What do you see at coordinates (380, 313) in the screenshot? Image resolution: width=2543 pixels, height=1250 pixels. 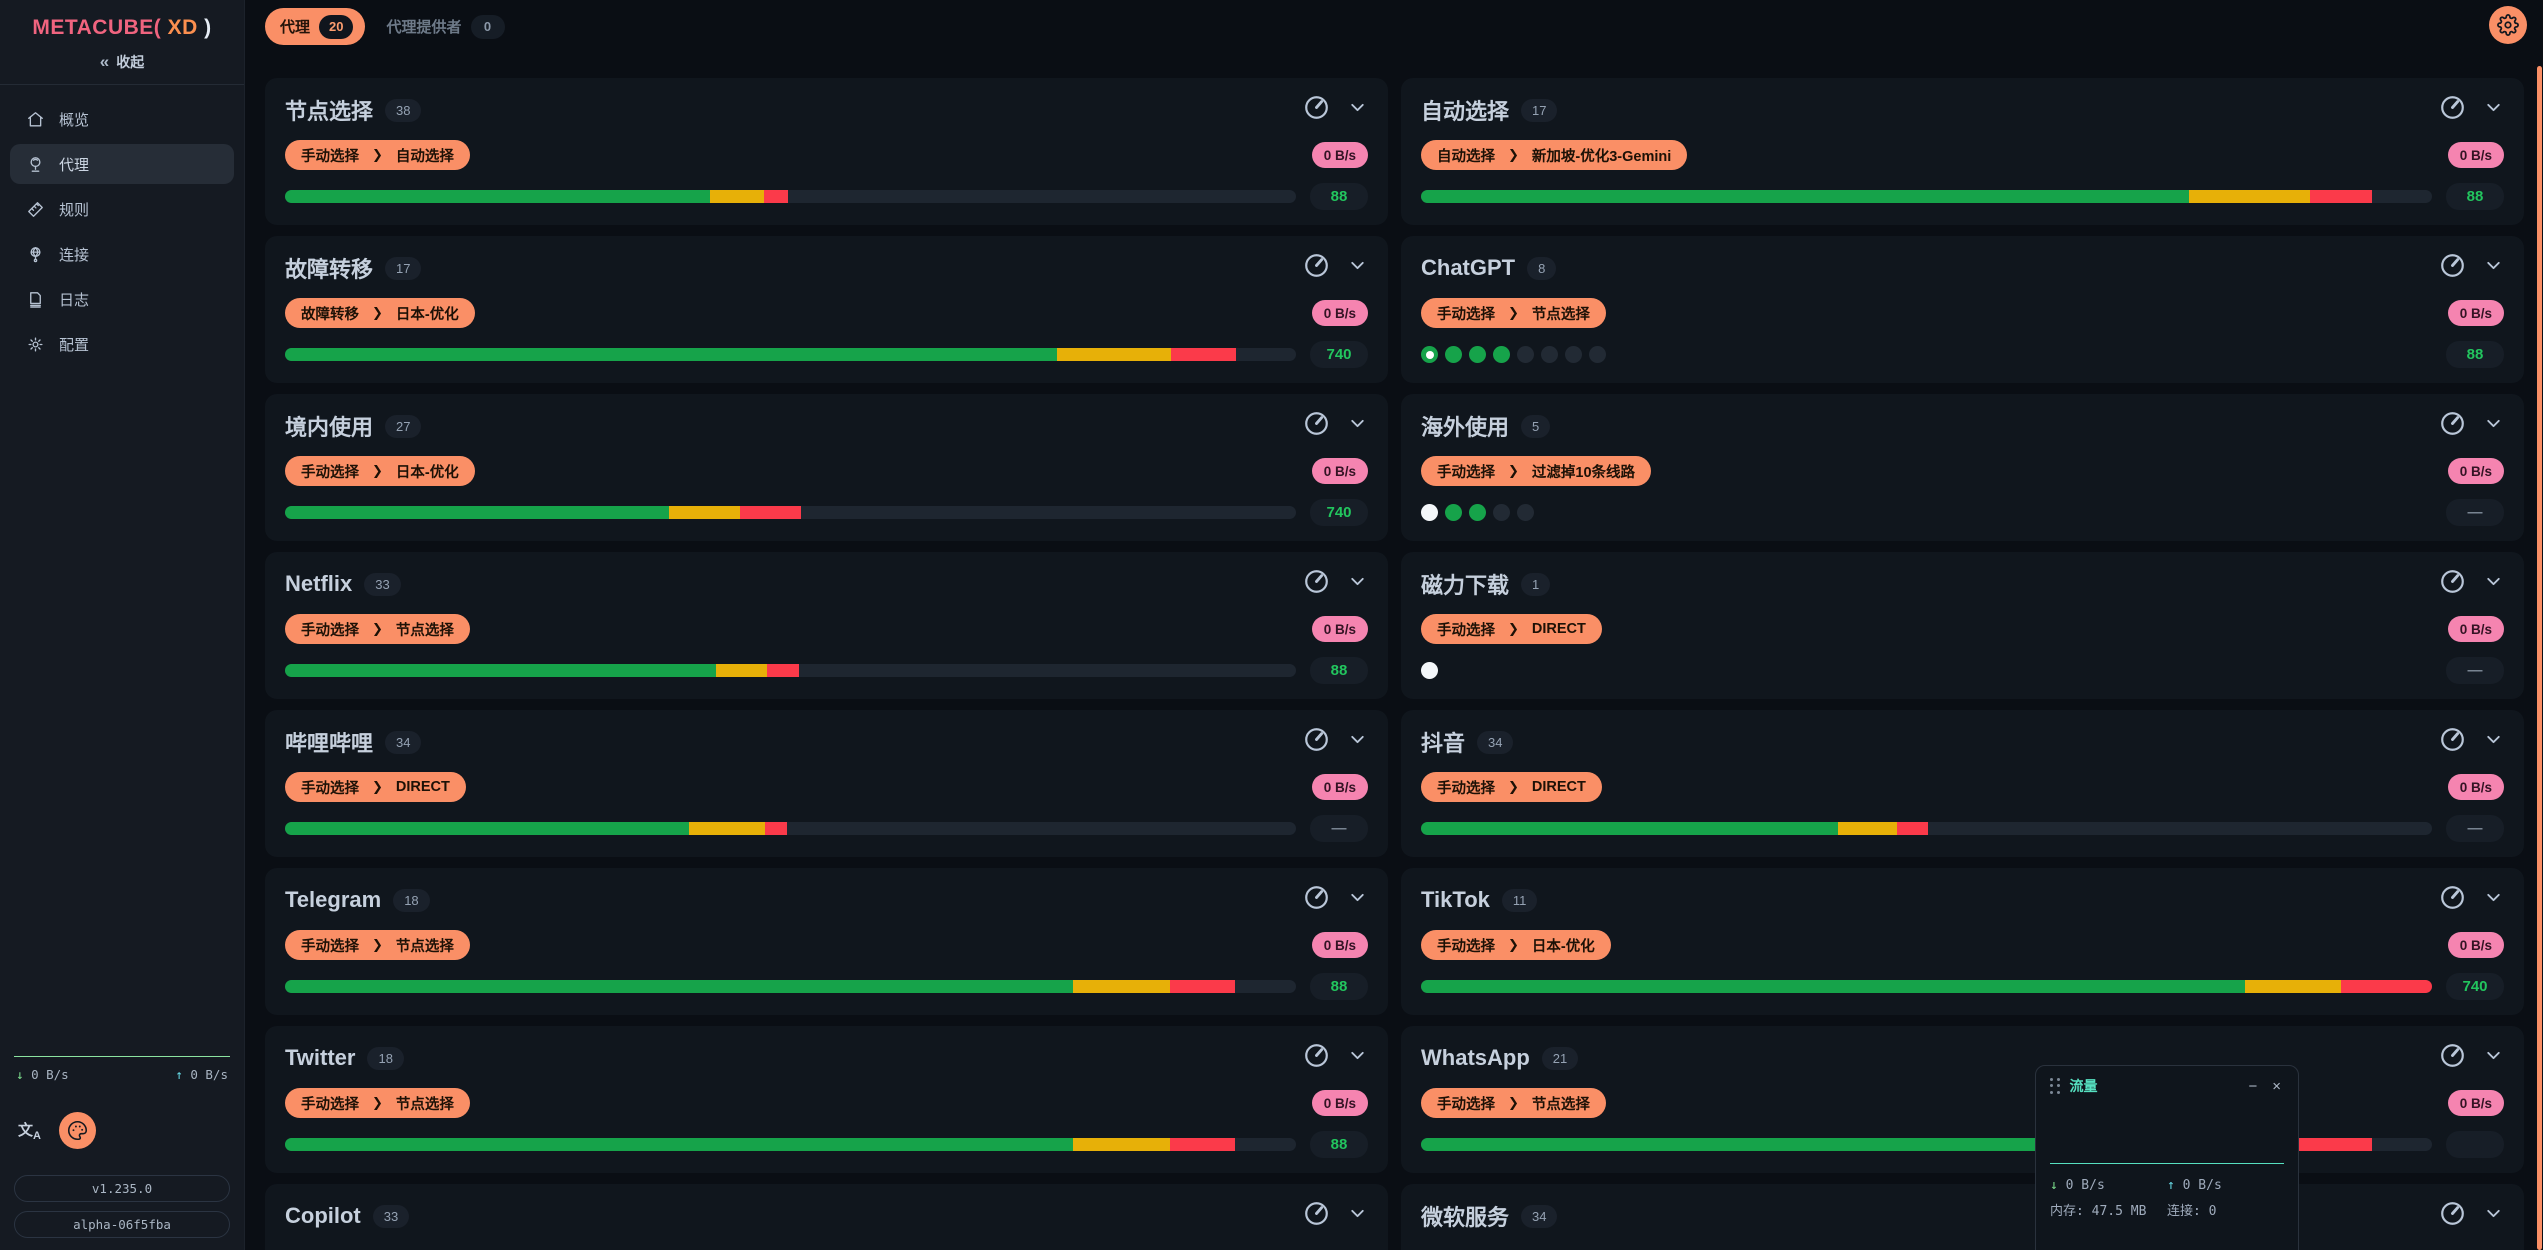 I see `selector-pill: 故障转移 ❯ 日本-优化` at bounding box center [380, 313].